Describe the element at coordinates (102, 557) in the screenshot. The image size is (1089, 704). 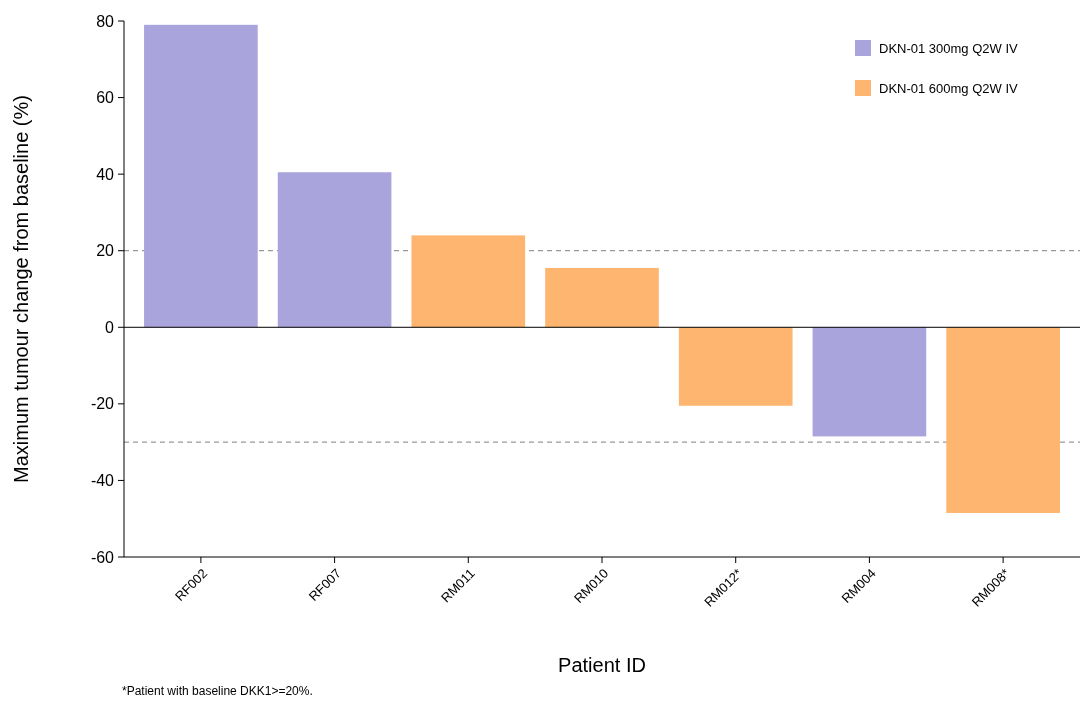
I see `y-tick-label: -60` at that location.